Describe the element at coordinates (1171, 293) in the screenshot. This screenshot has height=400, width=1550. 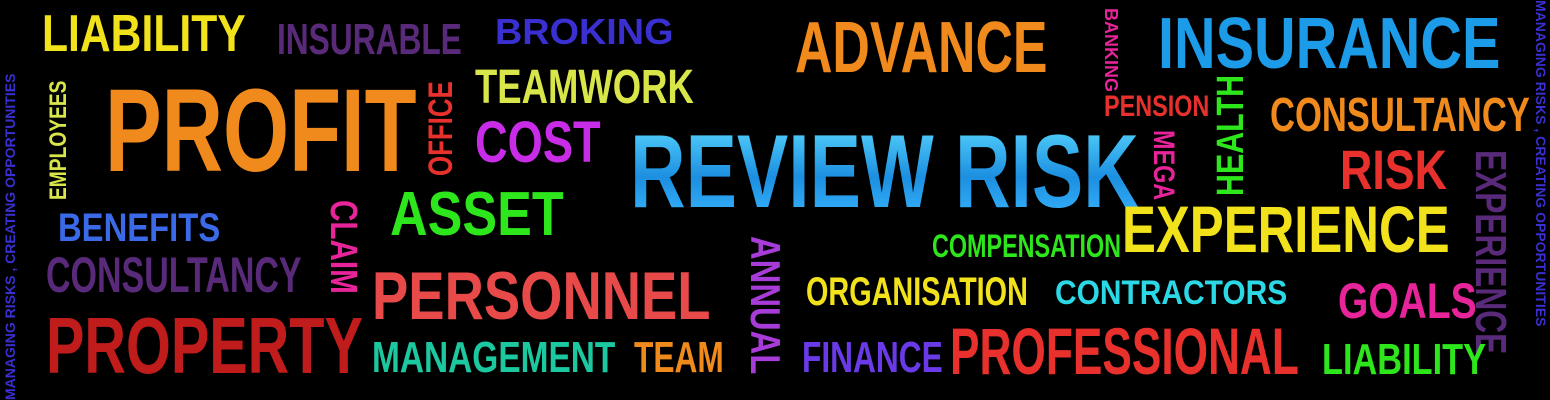
I see `word-contractors: CONTRACTORS` at that location.